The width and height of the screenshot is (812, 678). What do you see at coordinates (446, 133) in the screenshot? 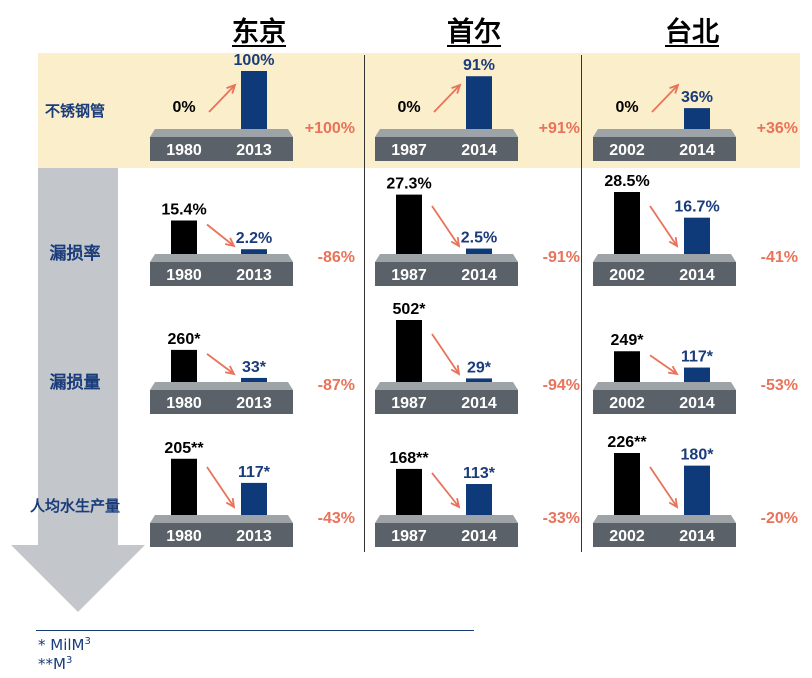
I see `platform-top-g1` at bounding box center [446, 133].